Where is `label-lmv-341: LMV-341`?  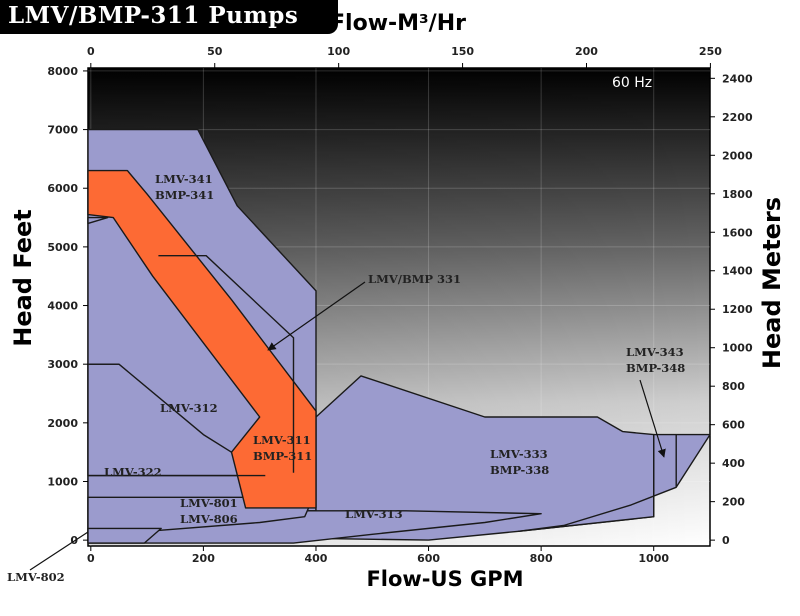
label-lmv-341: LMV-341 is located at coordinates (184, 179).